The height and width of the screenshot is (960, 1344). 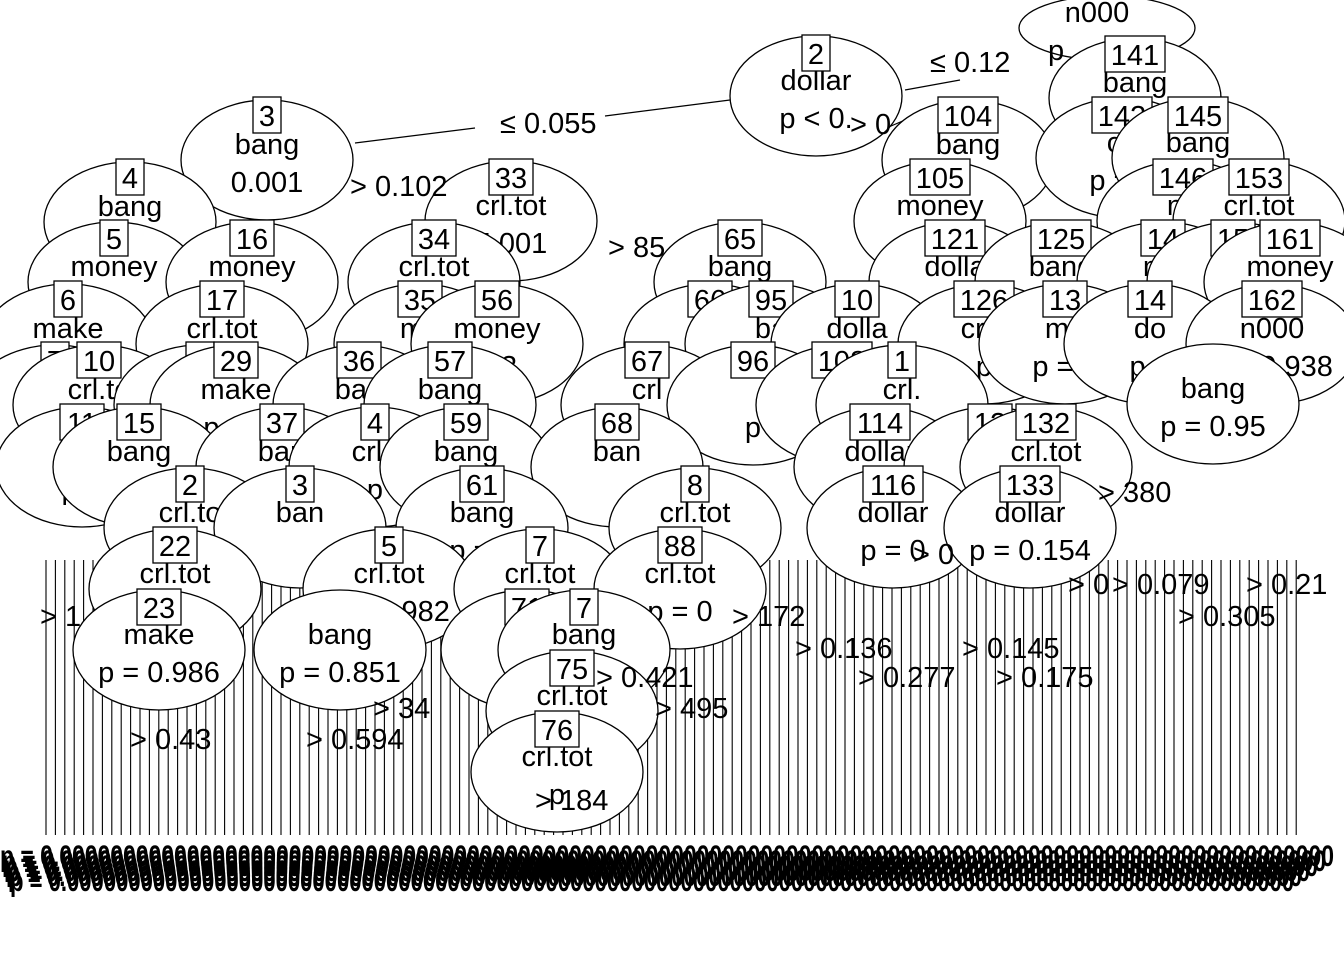 What do you see at coordinates (645, 678) in the screenshot?
I see `edge-split-label: > 0.421` at bounding box center [645, 678].